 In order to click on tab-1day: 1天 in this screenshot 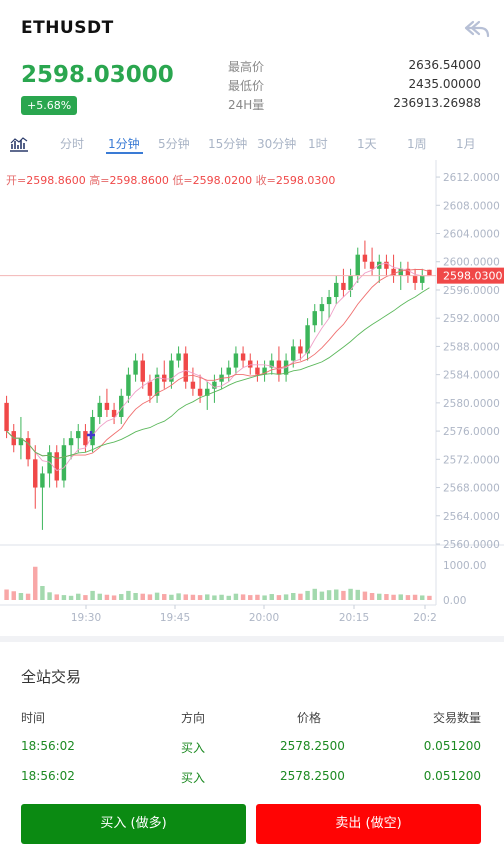, I will do `click(367, 144)`.